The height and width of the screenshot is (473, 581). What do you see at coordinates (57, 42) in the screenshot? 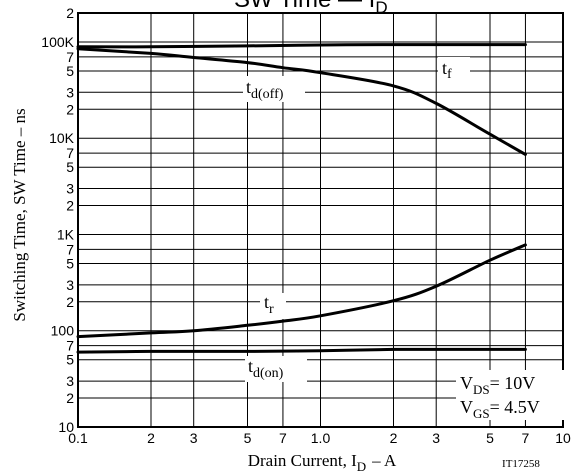
I see `y-tick-label: 100K` at bounding box center [57, 42].